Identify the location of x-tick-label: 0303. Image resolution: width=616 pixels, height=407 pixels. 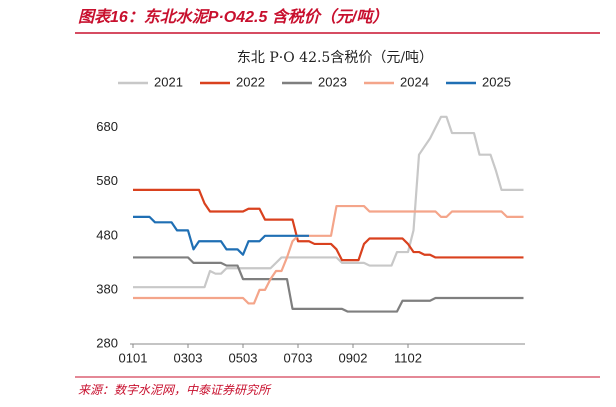
(188, 357).